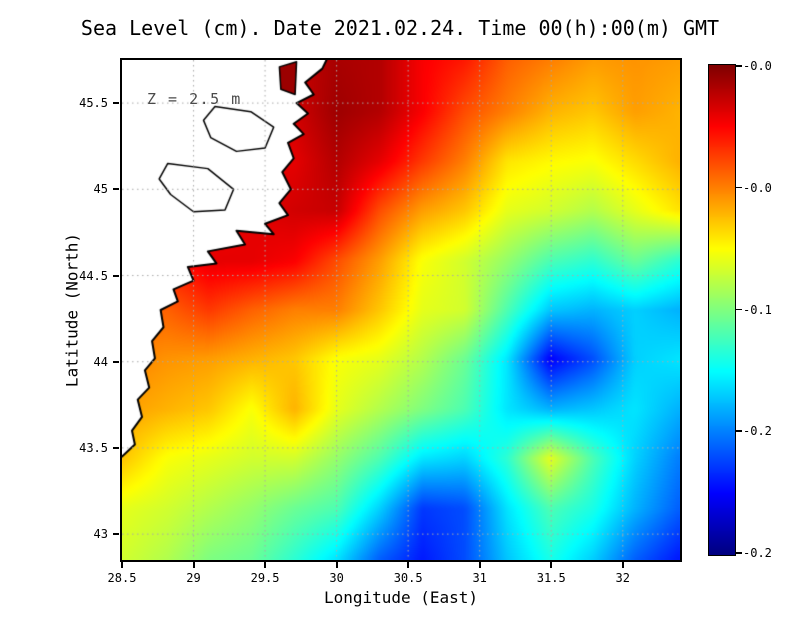  I want to click on colorbar-tick-label: -0.1, so click(757, 309).